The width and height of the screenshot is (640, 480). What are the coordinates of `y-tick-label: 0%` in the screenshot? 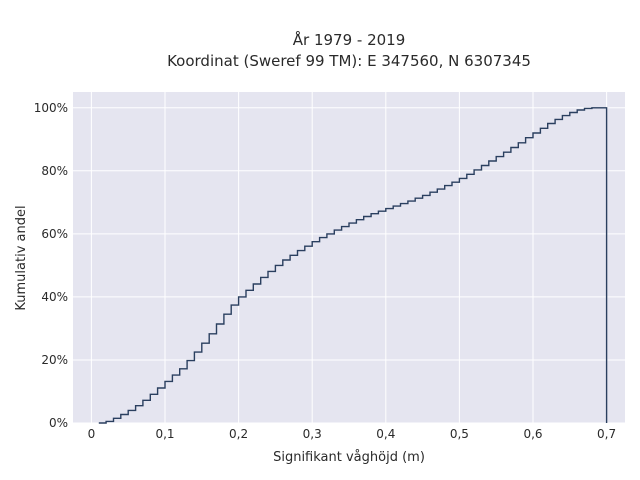 It's located at (58, 423).